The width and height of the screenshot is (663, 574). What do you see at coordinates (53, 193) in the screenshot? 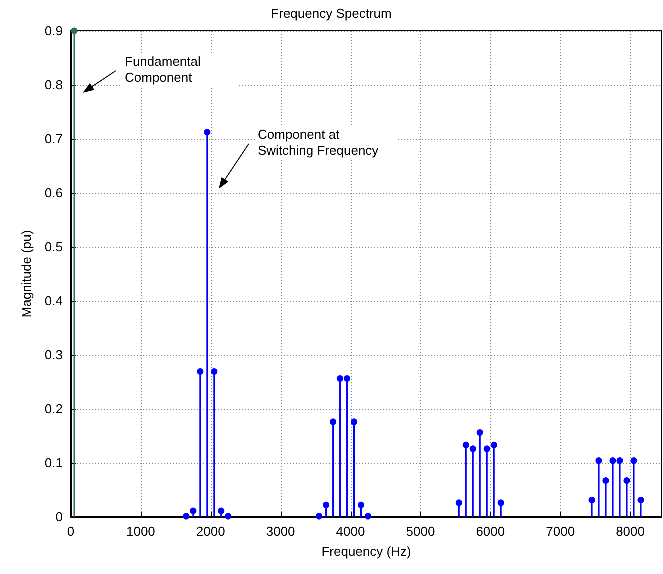
I see `y-tick-label: 0.6` at bounding box center [53, 193].